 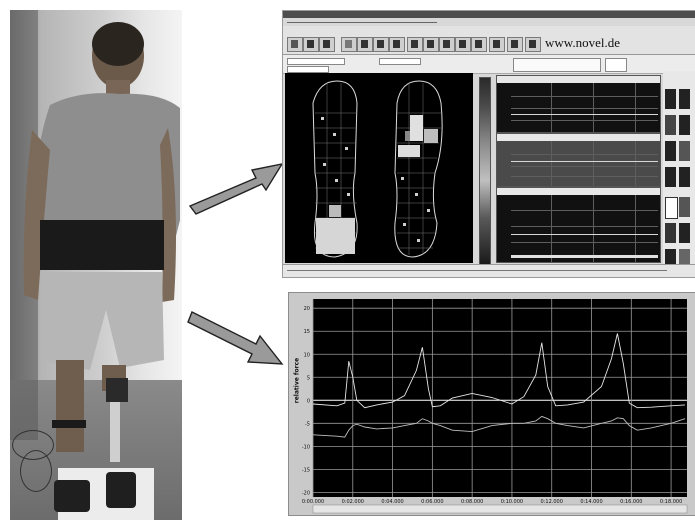 I want to click on play-button, so click(x=365, y=44).